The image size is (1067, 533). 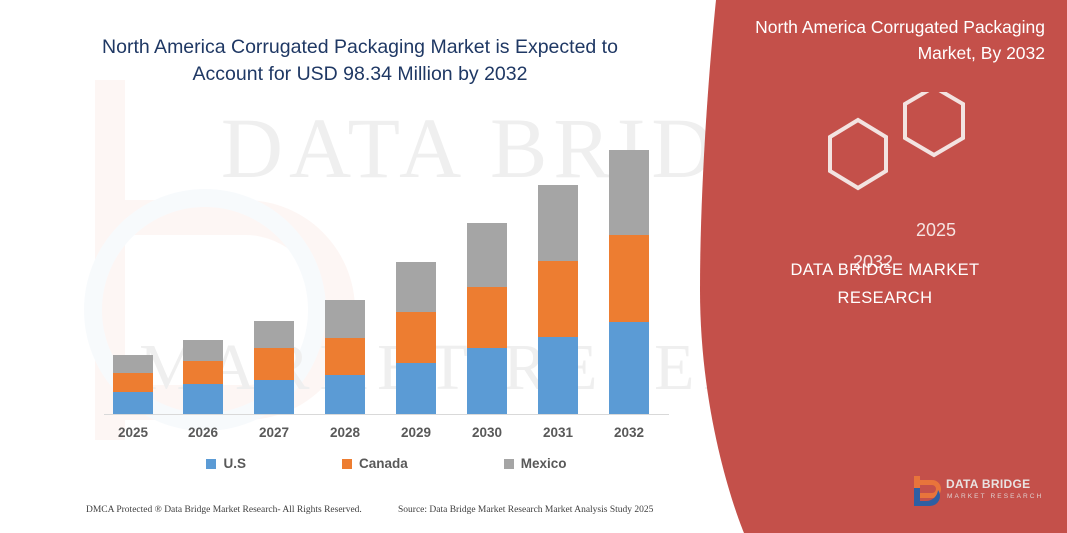 I want to click on x-axis-label: 2026, so click(x=203, y=432).